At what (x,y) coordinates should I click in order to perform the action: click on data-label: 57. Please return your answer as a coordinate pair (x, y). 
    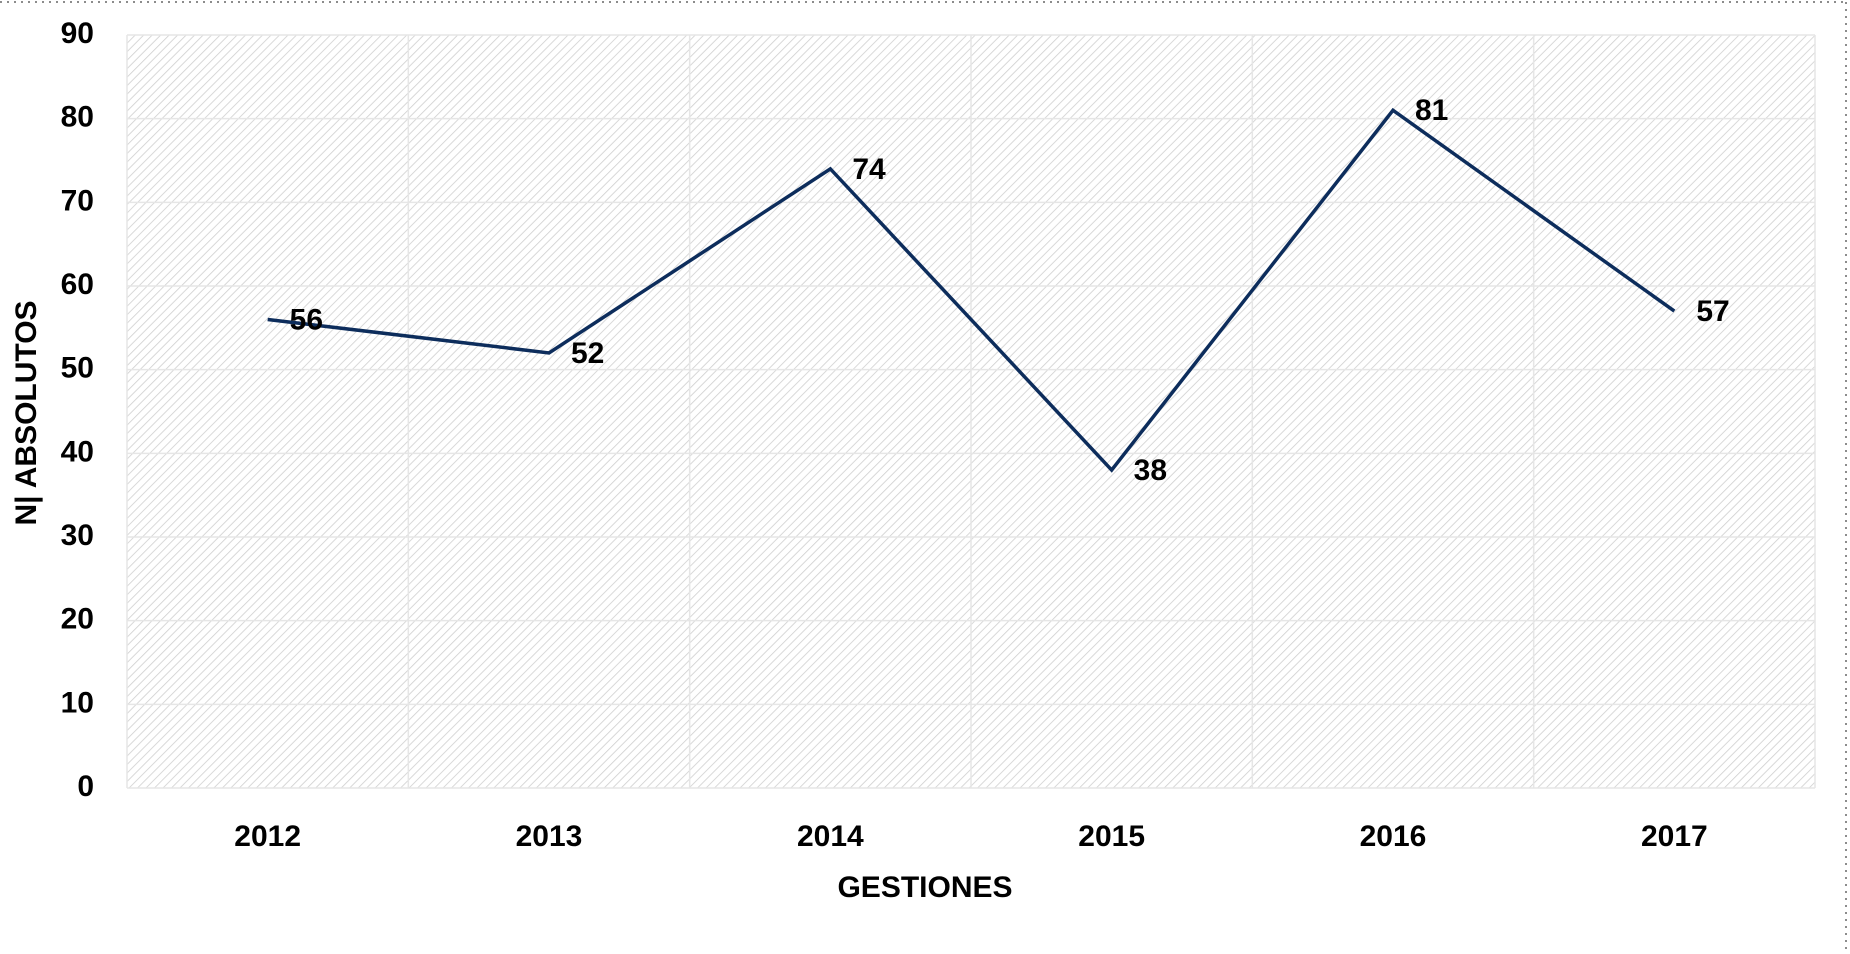
    Looking at the image, I should click on (1712, 311).